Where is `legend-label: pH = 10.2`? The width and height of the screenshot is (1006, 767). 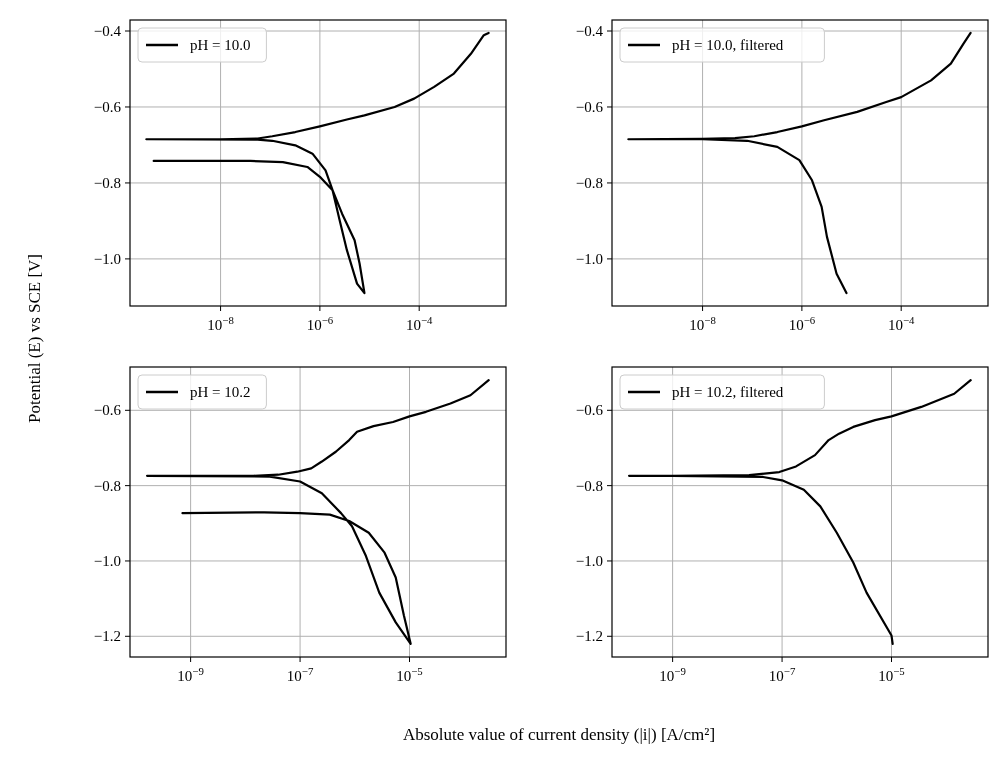 legend-label: pH = 10.2 is located at coordinates (220, 392).